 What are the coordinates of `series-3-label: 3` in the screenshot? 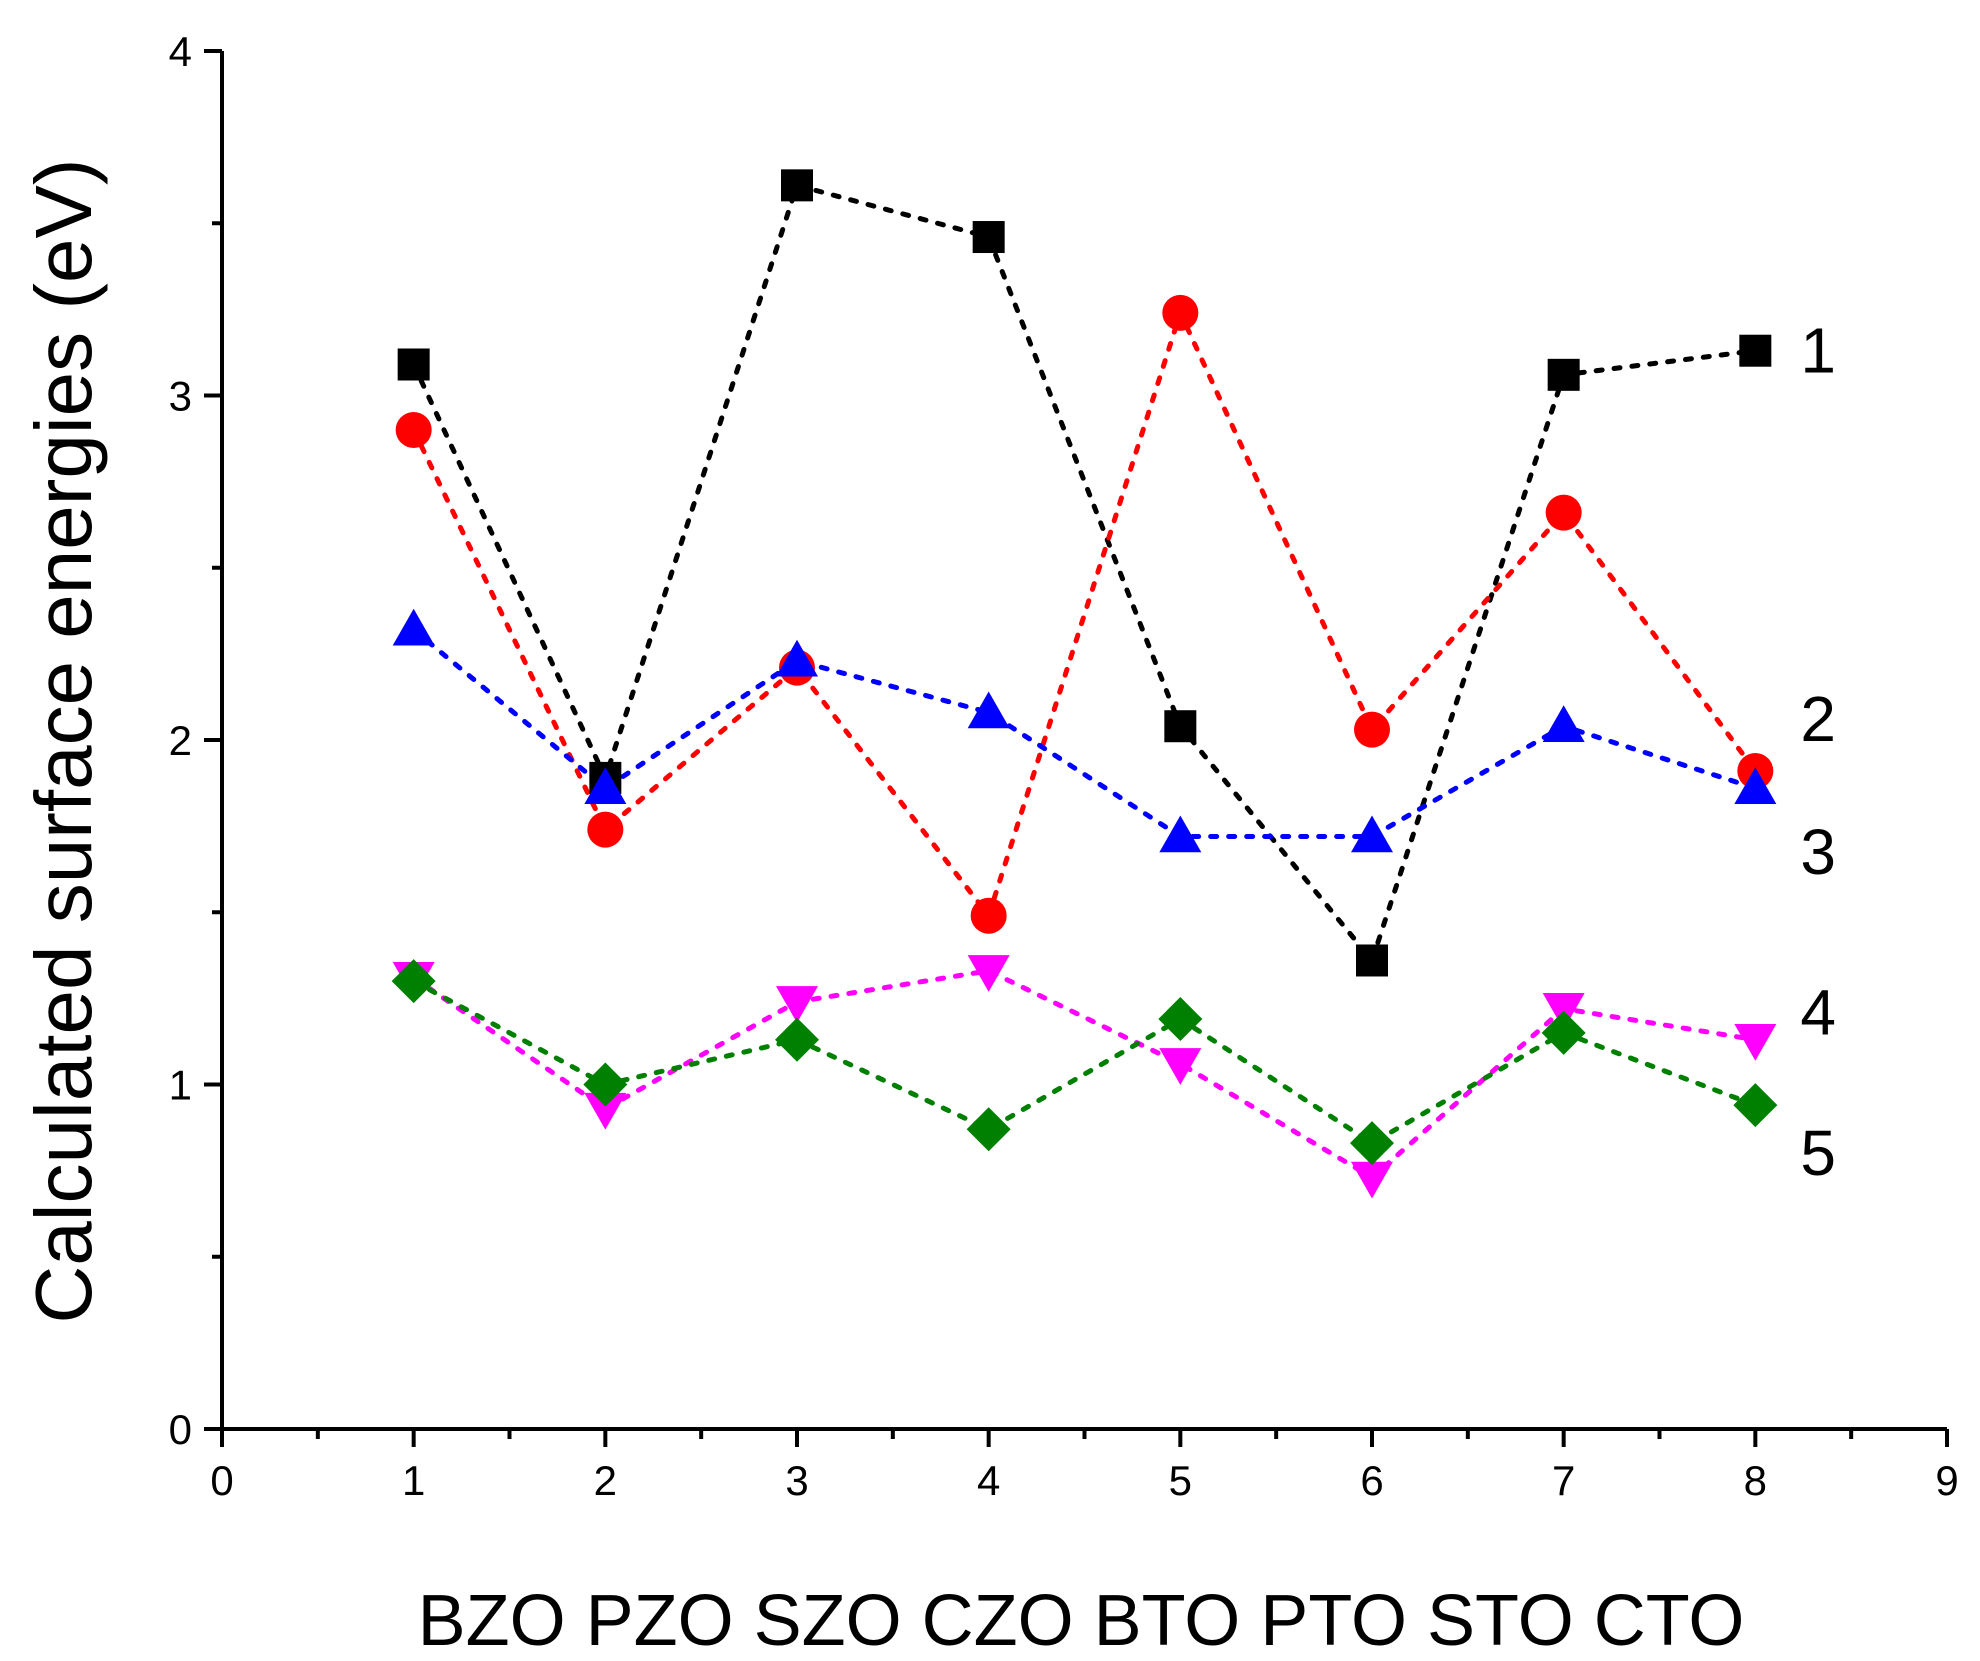 It's located at (1818, 852).